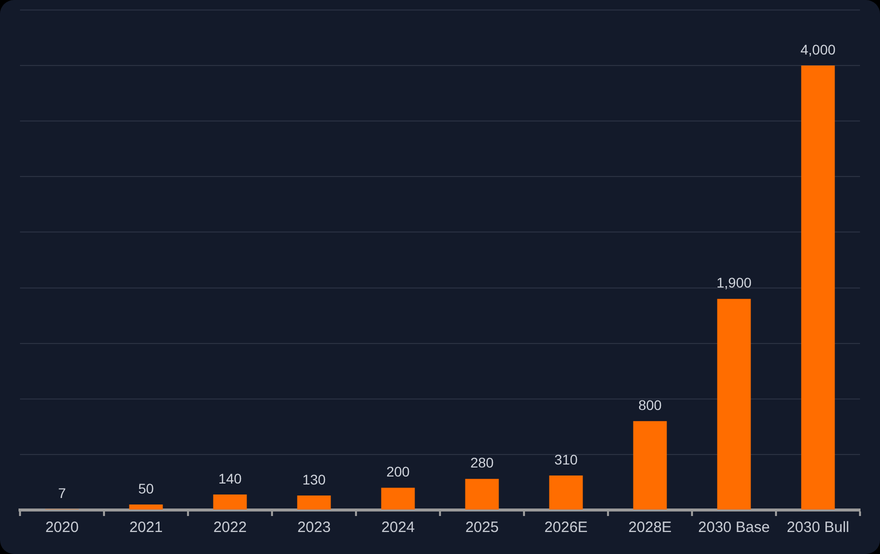 The height and width of the screenshot is (554, 880). What do you see at coordinates (818, 49) in the screenshot?
I see `data-label: 4,000` at bounding box center [818, 49].